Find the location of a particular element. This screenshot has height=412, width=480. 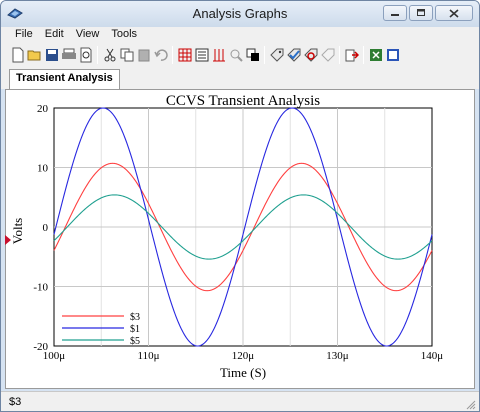

zoom-button is located at coordinates (235, 55).